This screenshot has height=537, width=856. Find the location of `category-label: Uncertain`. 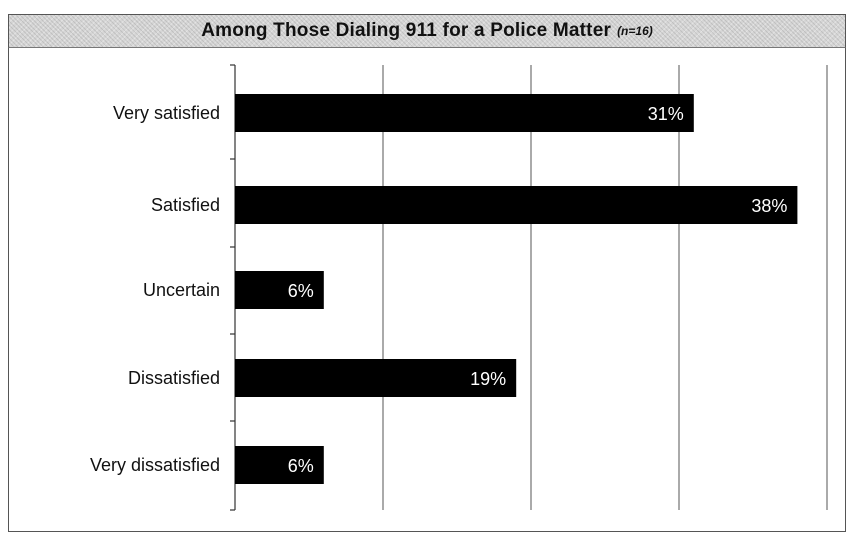

category-label: Uncertain is located at coordinates (181, 290).